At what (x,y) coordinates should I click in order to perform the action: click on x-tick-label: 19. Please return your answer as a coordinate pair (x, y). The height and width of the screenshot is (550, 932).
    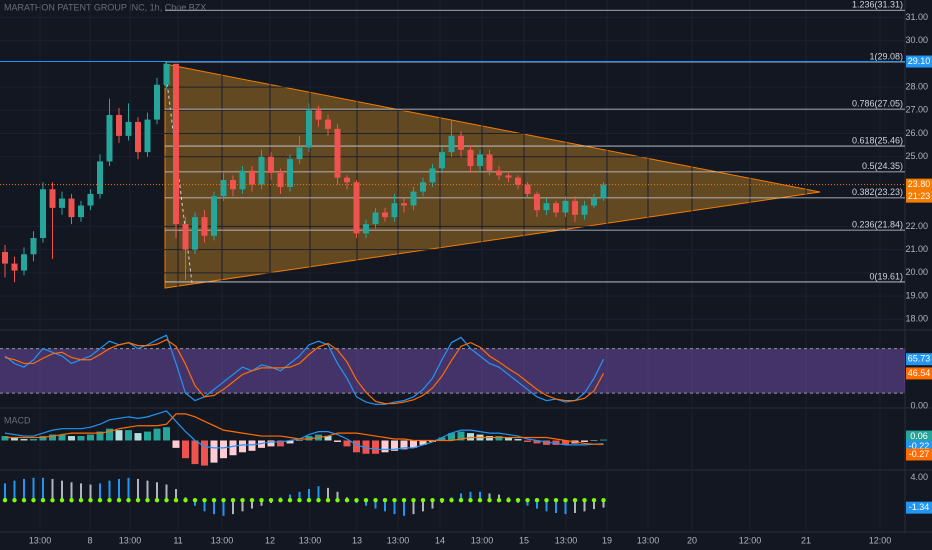
    Looking at the image, I should click on (607, 540).